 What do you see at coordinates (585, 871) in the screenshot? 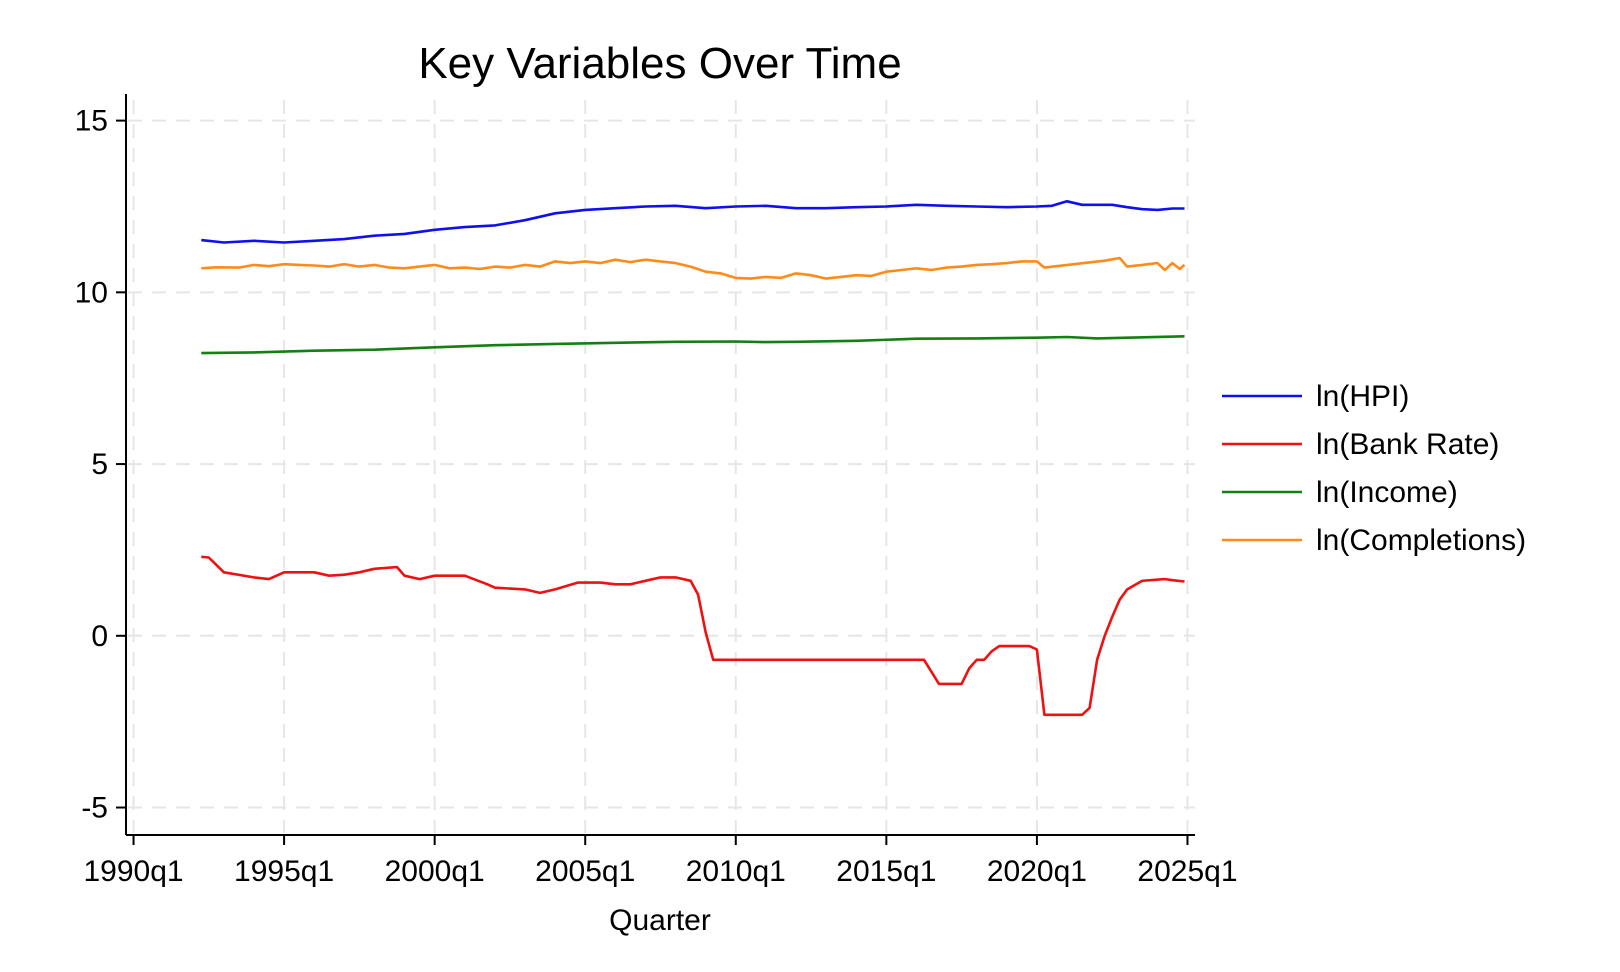
I see `x-tick-label: 2005q1` at bounding box center [585, 871].